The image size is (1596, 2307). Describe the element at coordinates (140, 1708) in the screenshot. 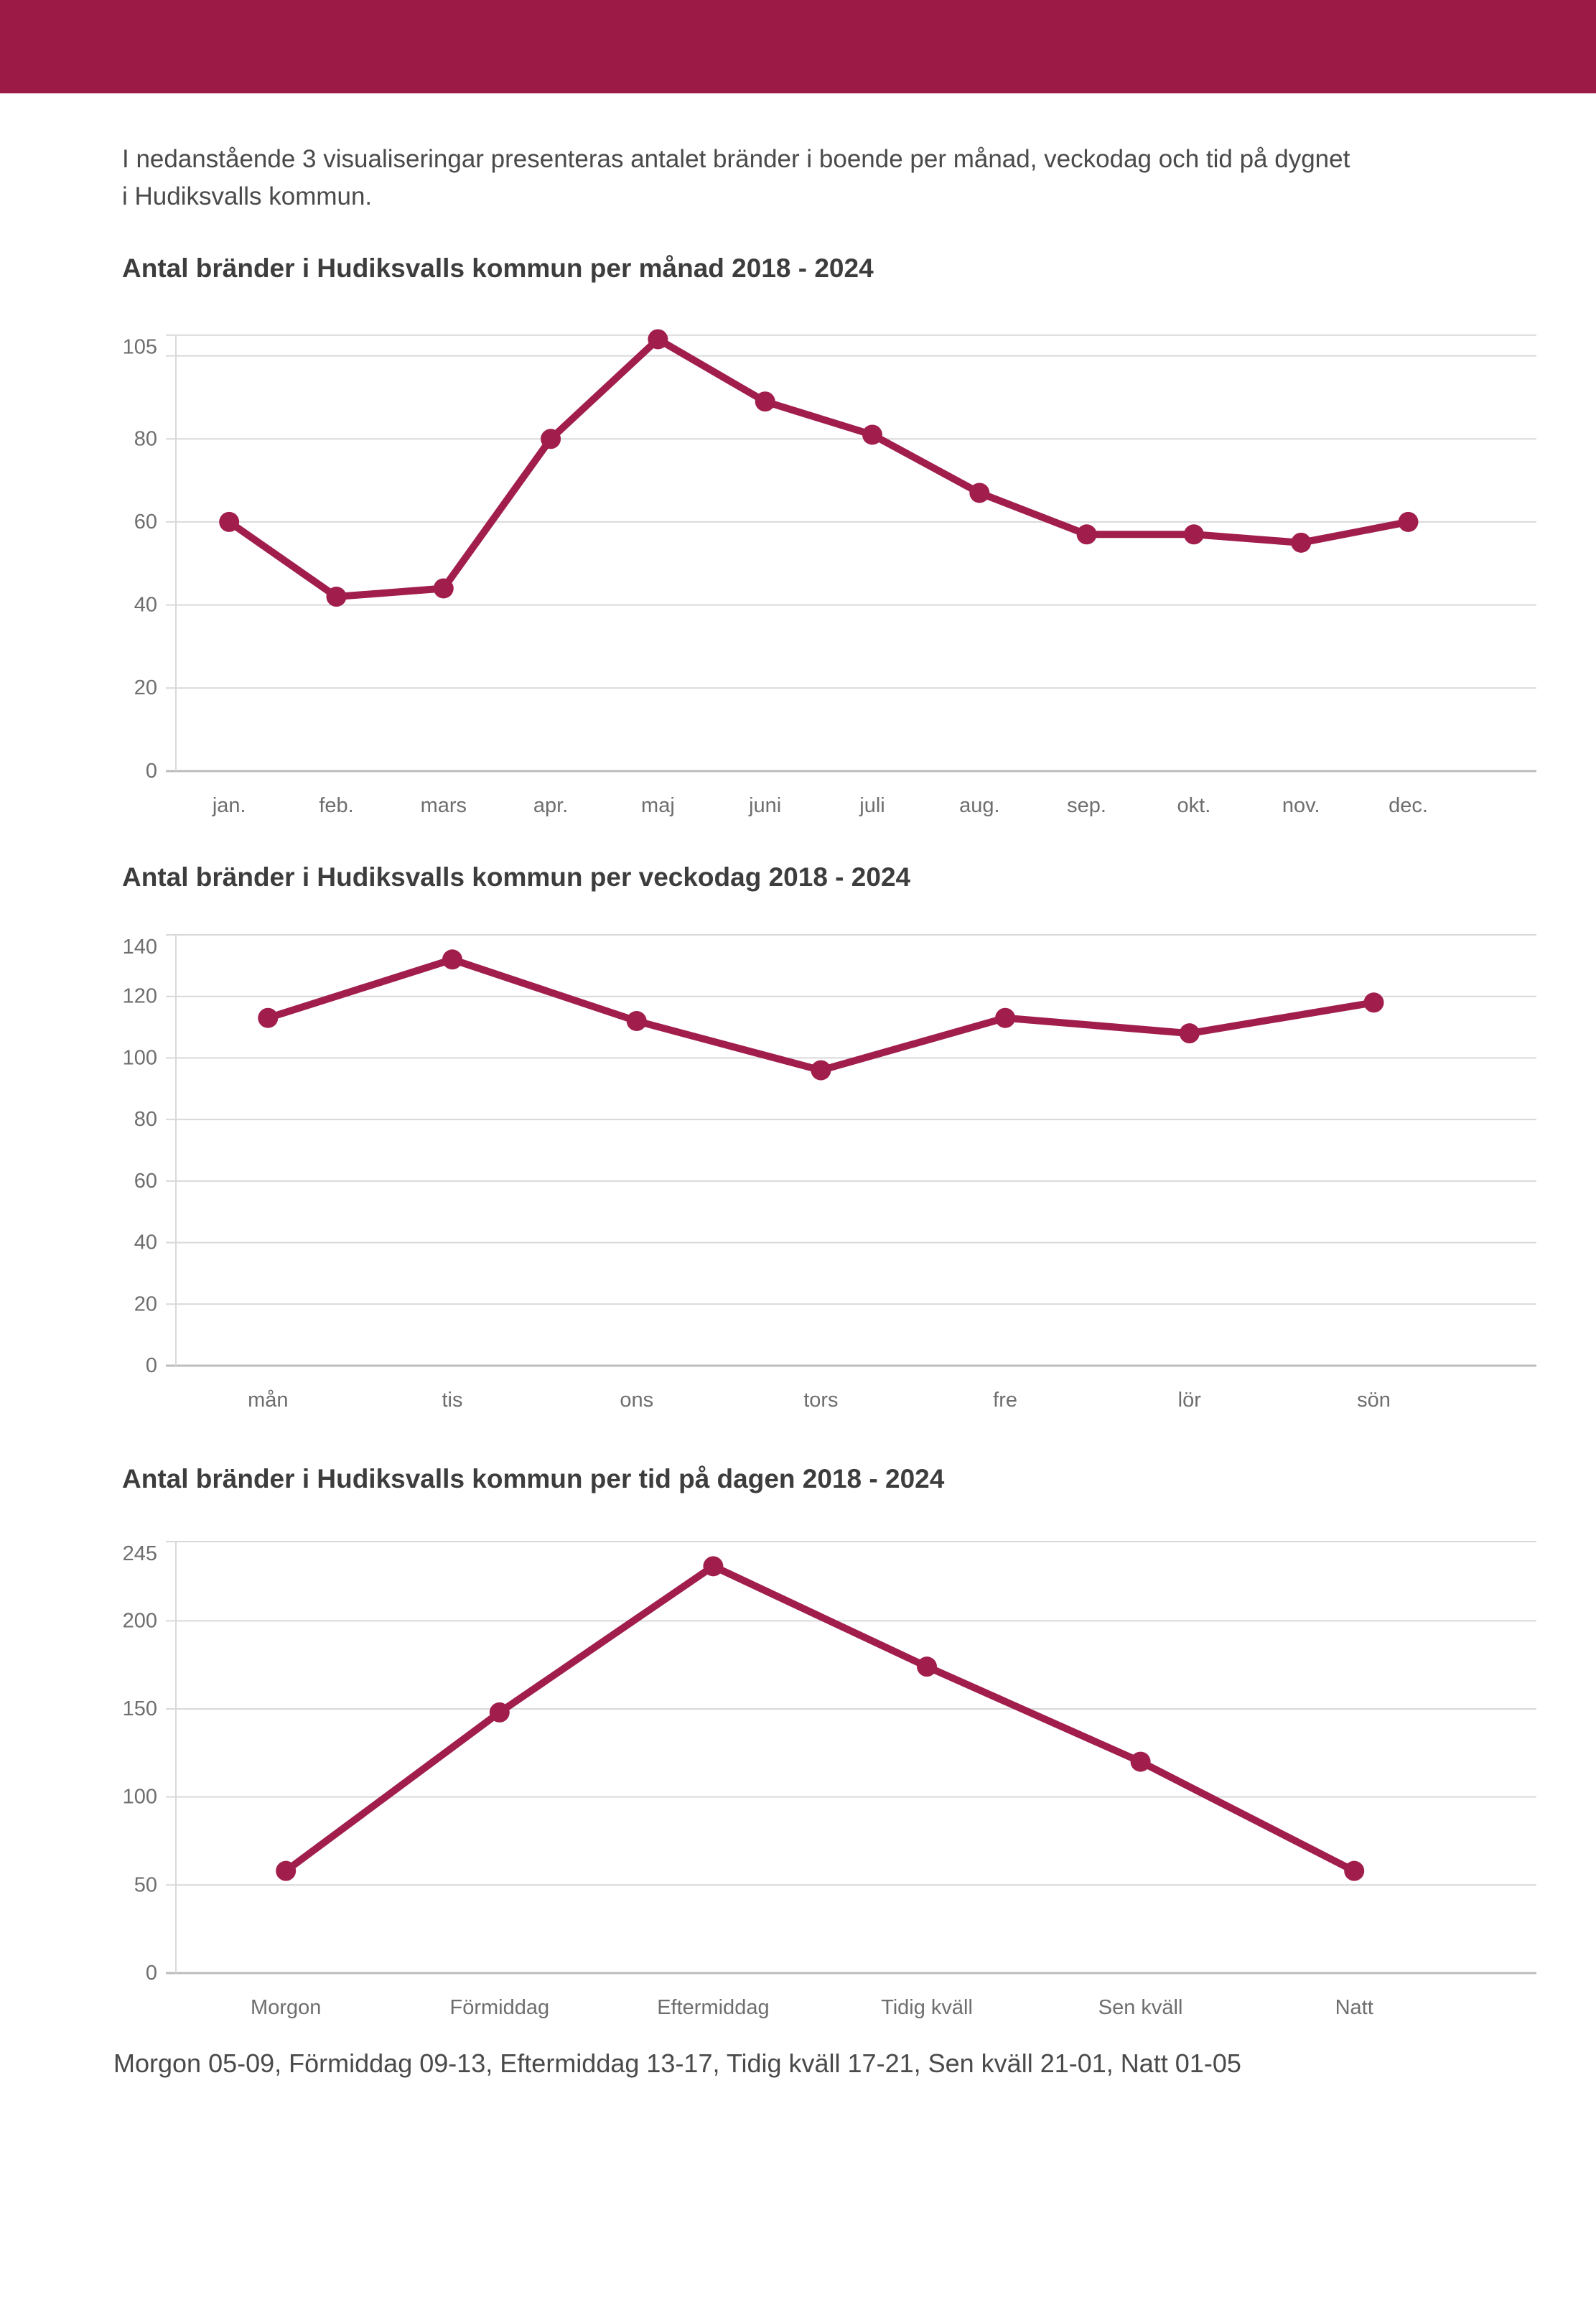

I see `y-tick-label: 150` at that location.